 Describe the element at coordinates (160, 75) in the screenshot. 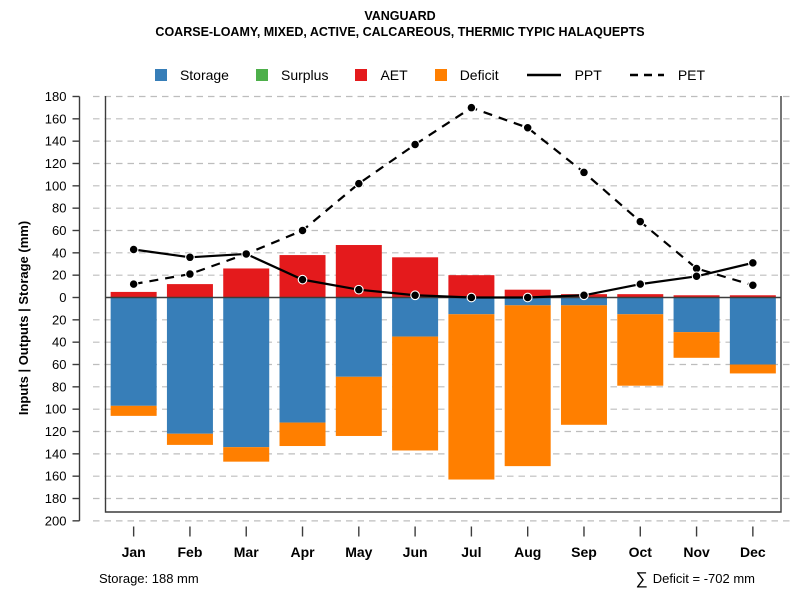

I see `legend-swatch-storage-icon` at that location.